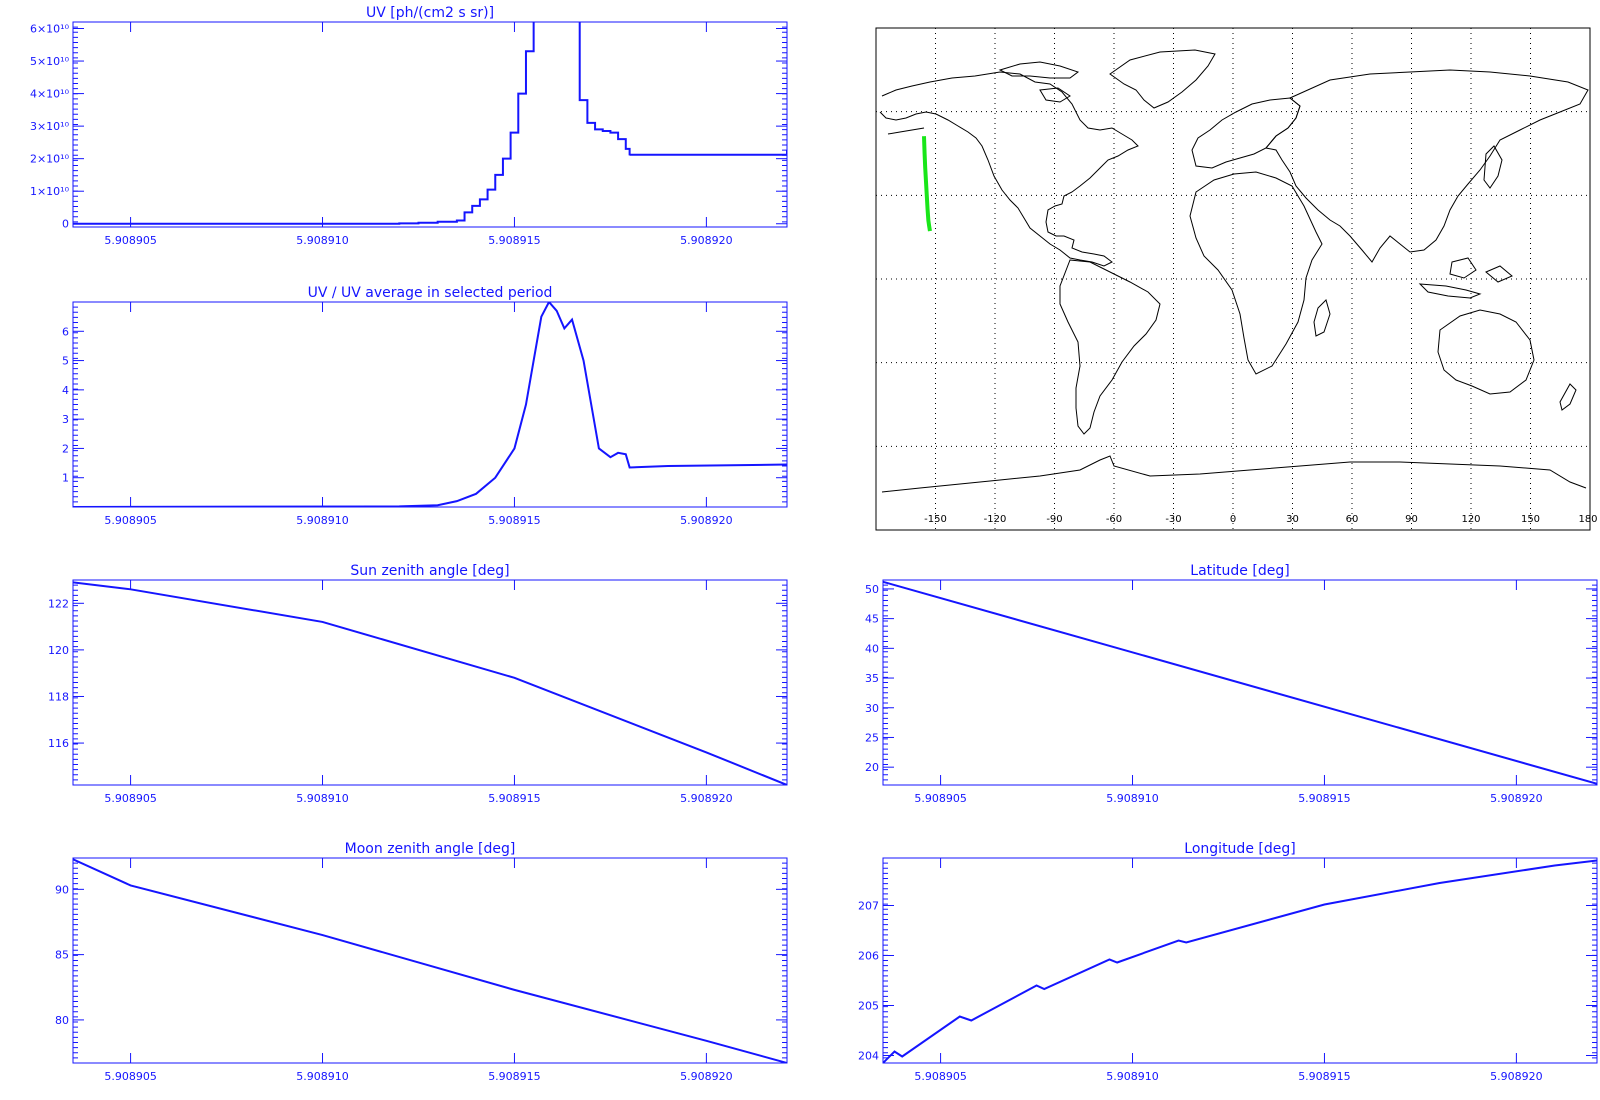  What do you see at coordinates (1234, 474) in the screenshot?
I see `antarctica-outline` at bounding box center [1234, 474].